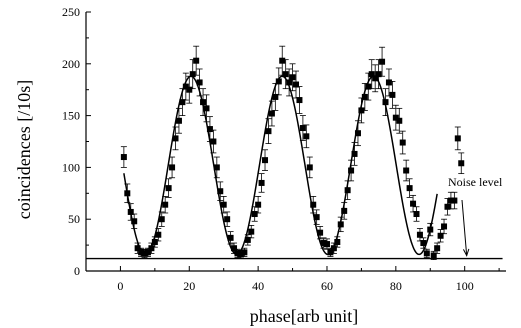  Describe the element at coordinates (77, 271) in the screenshot. I see `y-tick-label: 0` at that location.